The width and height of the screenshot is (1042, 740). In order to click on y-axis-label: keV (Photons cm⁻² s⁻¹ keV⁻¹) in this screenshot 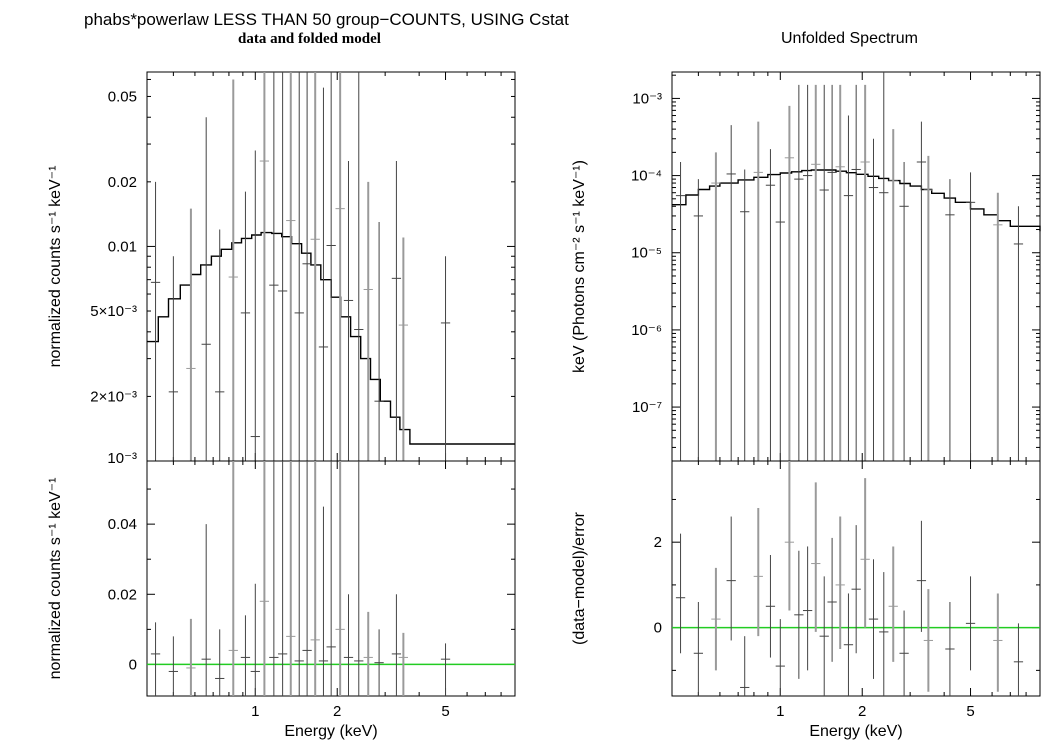, I will do `click(579, 266)`.